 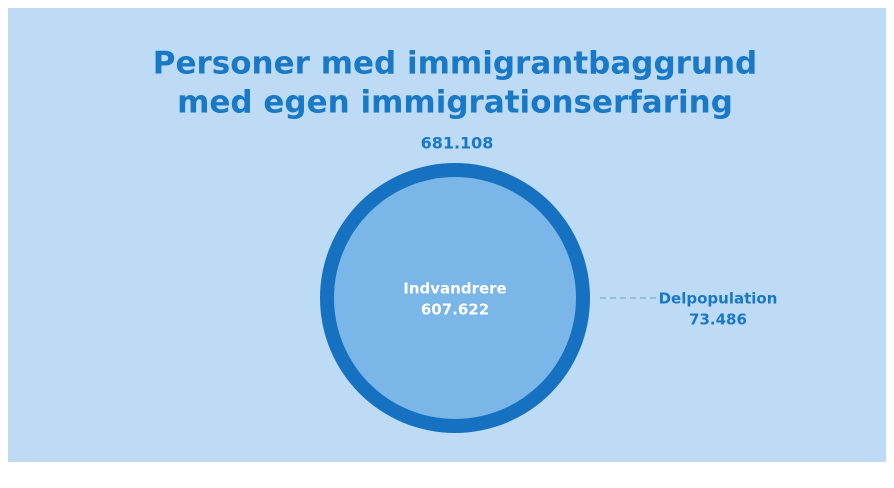 What do you see at coordinates (455, 64) in the screenshot?
I see `title-line: Personer med immigrantbaggrund` at bounding box center [455, 64].